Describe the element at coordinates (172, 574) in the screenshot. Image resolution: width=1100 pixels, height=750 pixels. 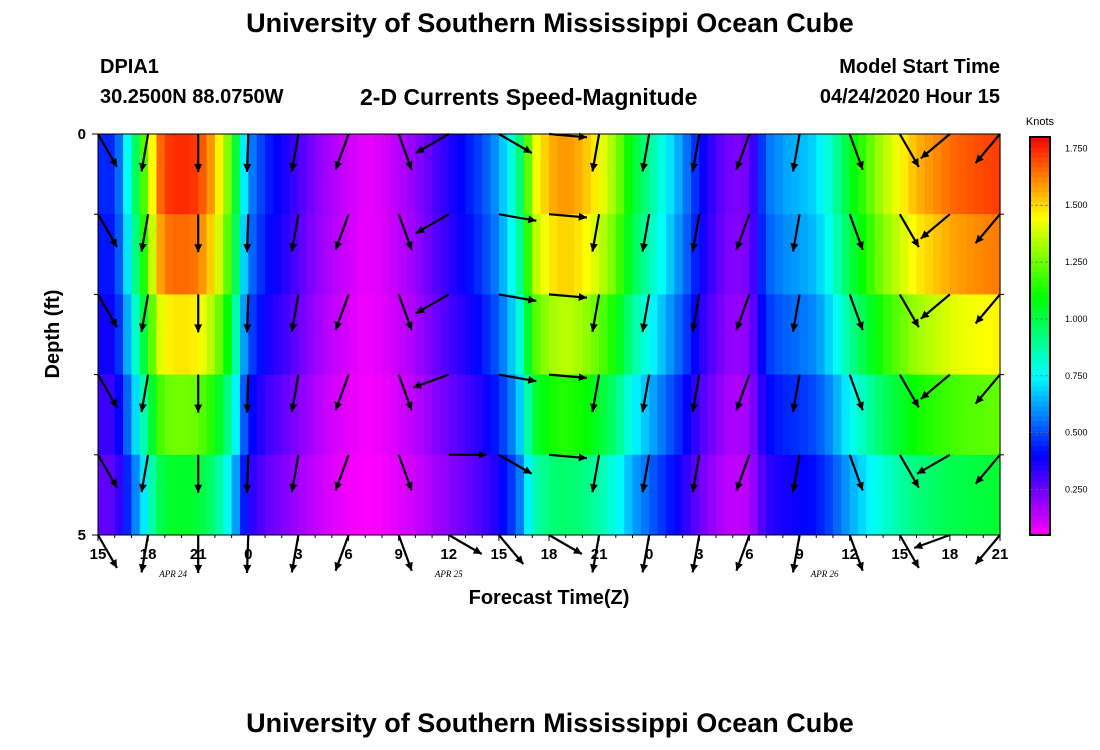
I see `date-label: APR 24` at that location.